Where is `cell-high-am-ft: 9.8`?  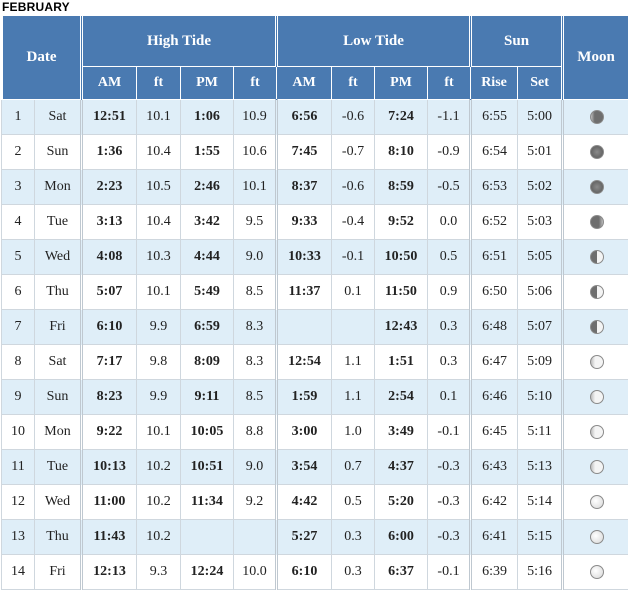 cell-high-am-ft: 9.8 is located at coordinates (158, 362).